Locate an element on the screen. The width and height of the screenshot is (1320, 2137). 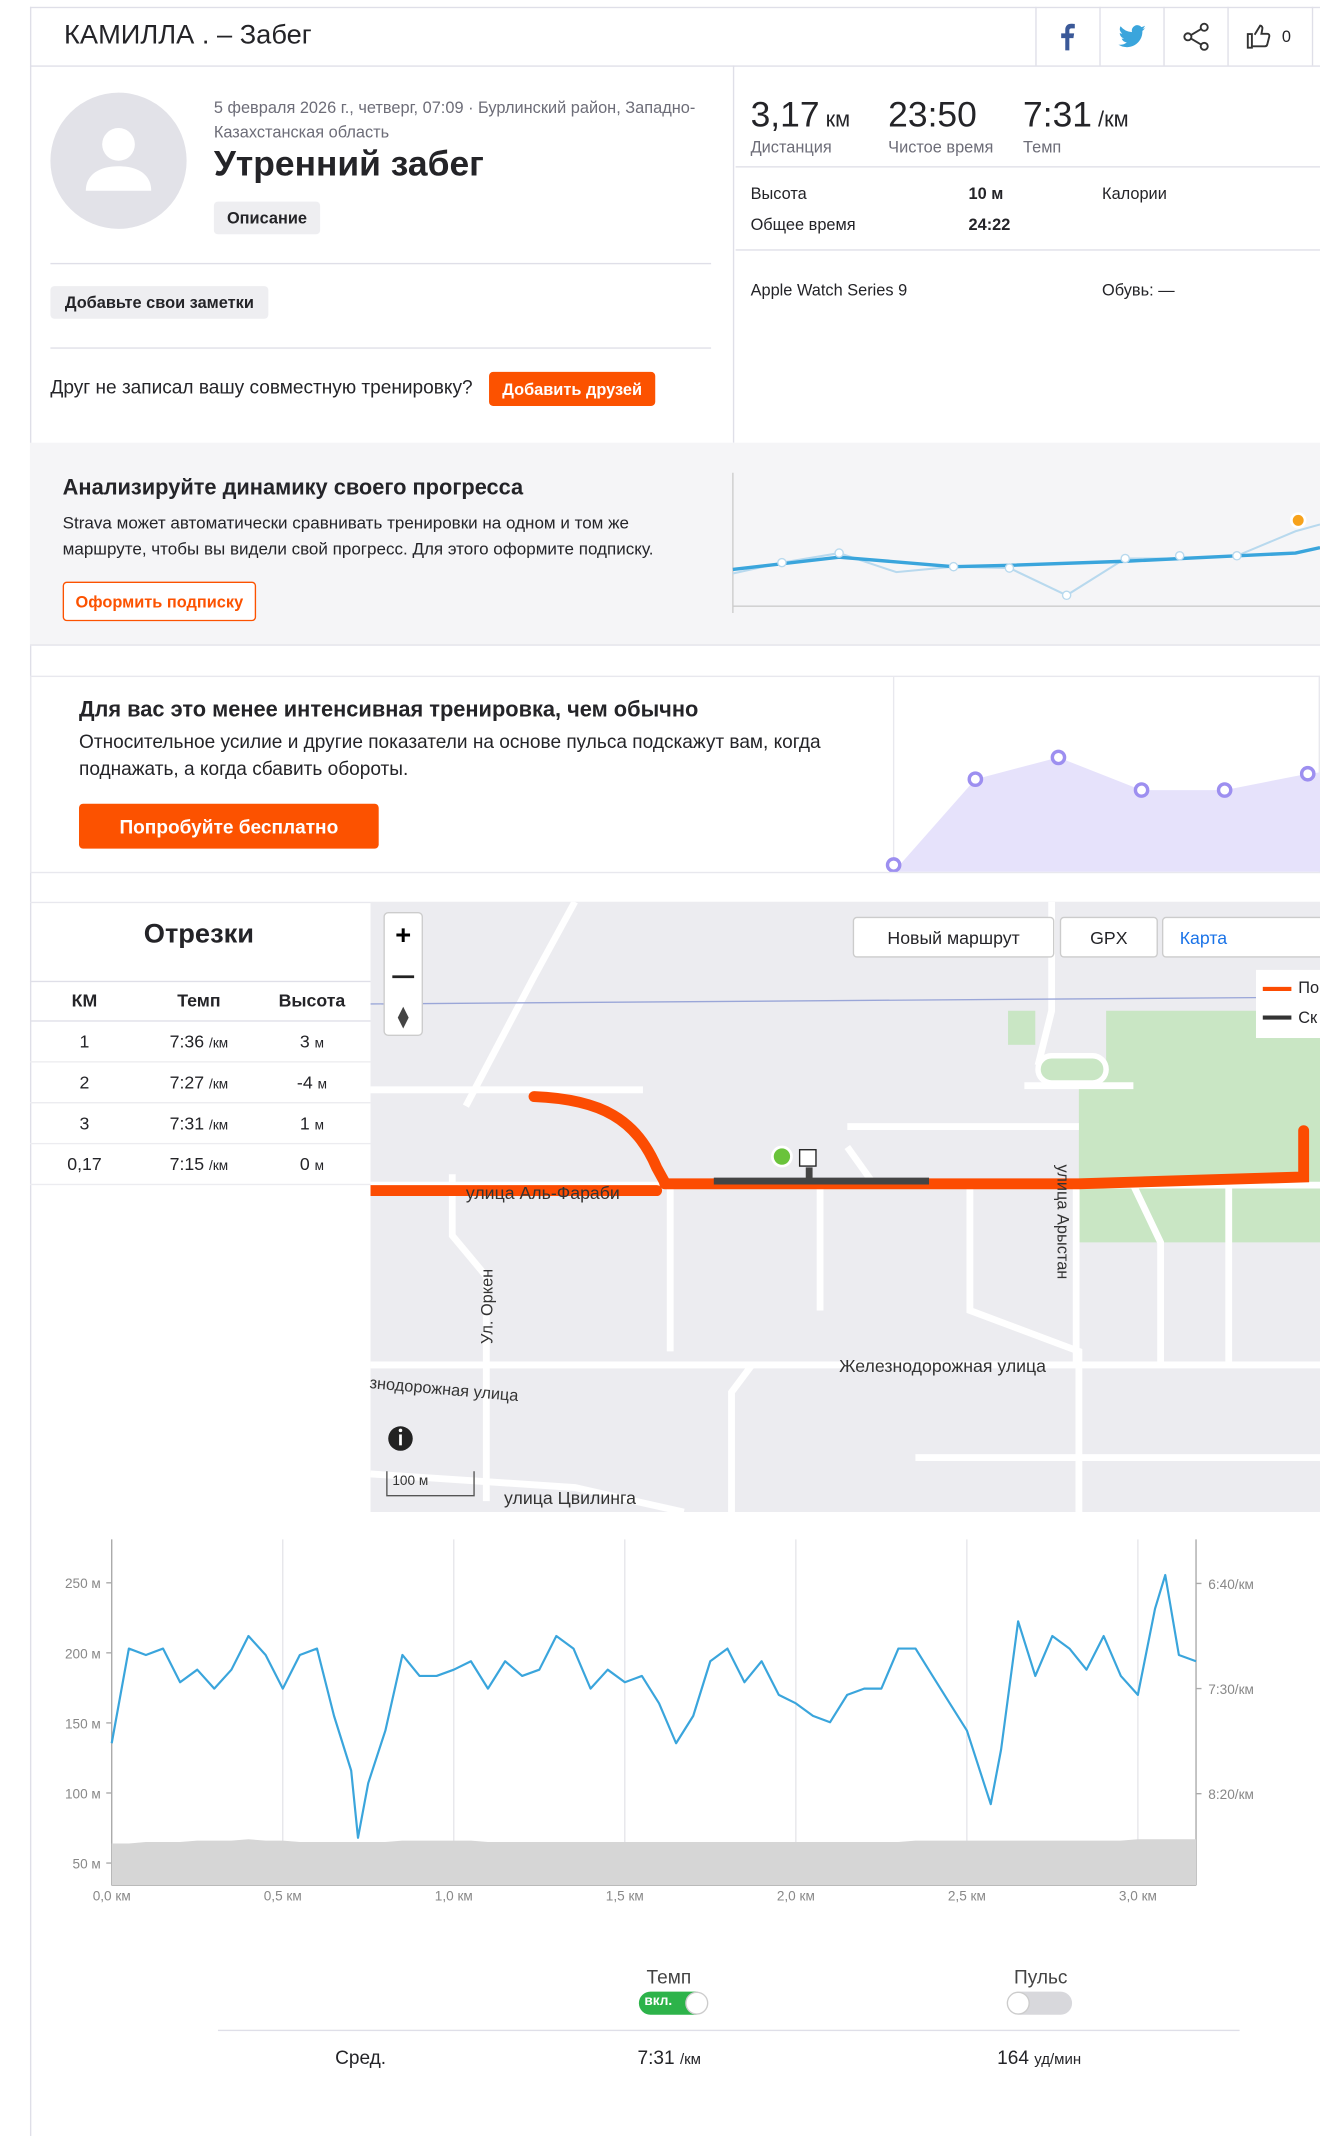
stat-distance: 3,17 км is located at coordinates (801, 115).